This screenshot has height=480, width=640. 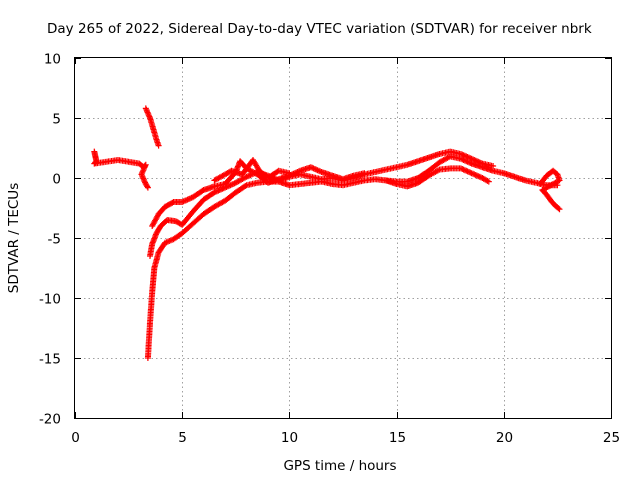 I want to click on y-tick-label: 0, so click(x=56, y=180).